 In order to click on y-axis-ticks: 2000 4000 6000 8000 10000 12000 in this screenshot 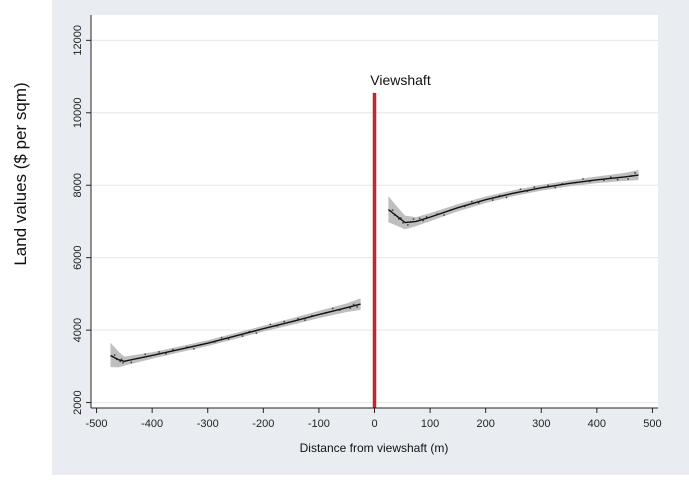, I will do `click(81, 220)`.